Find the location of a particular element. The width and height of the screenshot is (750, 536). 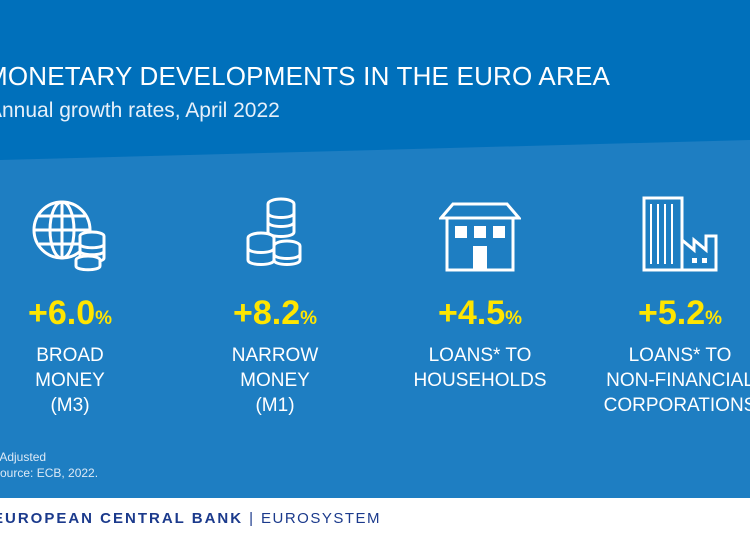

stat-value: +4.5 is located at coordinates (471, 313).